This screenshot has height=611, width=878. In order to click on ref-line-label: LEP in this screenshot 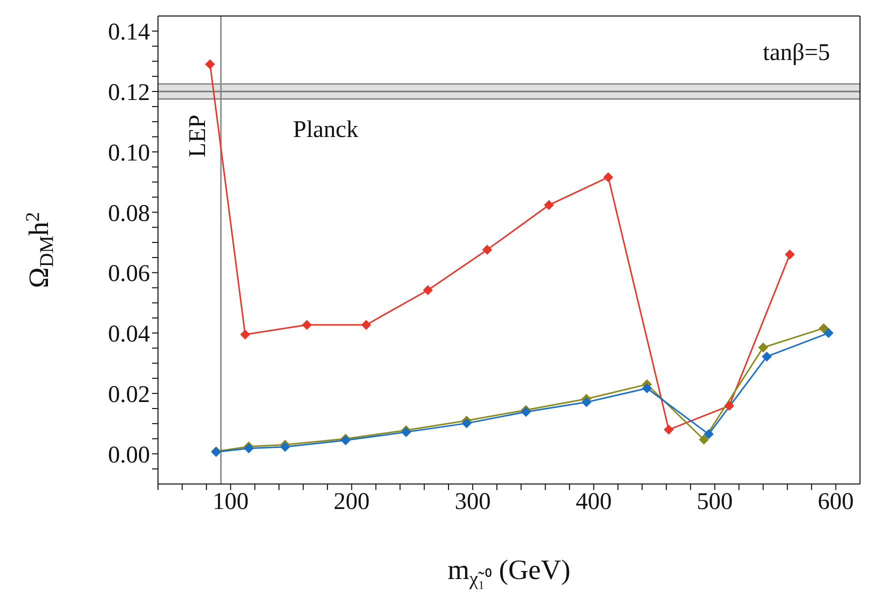, I will do `click(197, 136)`.